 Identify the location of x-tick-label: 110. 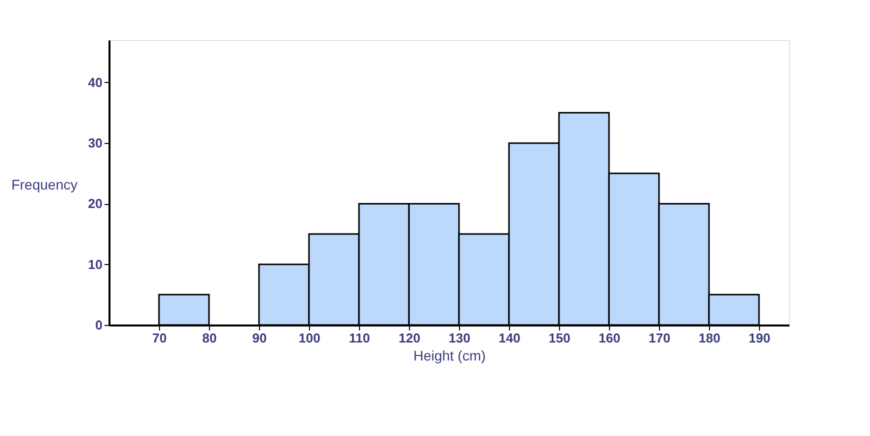
(359, 338).